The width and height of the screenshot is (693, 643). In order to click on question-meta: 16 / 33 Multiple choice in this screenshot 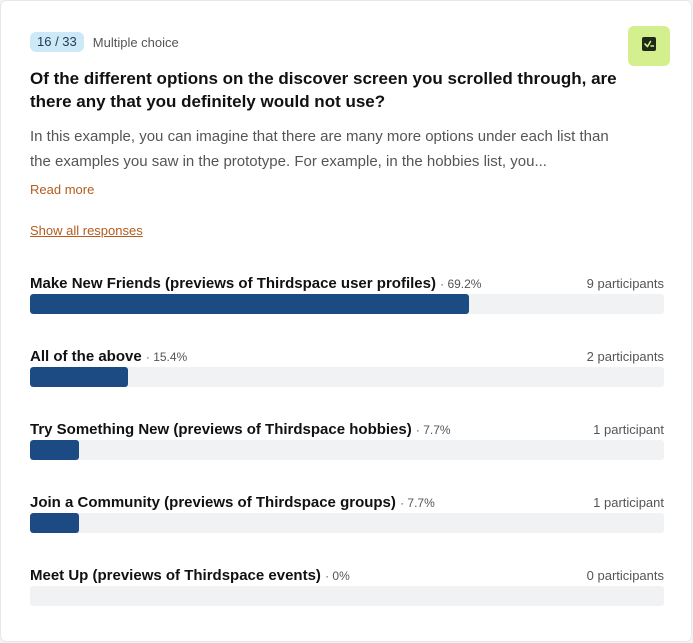, I will do `click(104, 42)`.